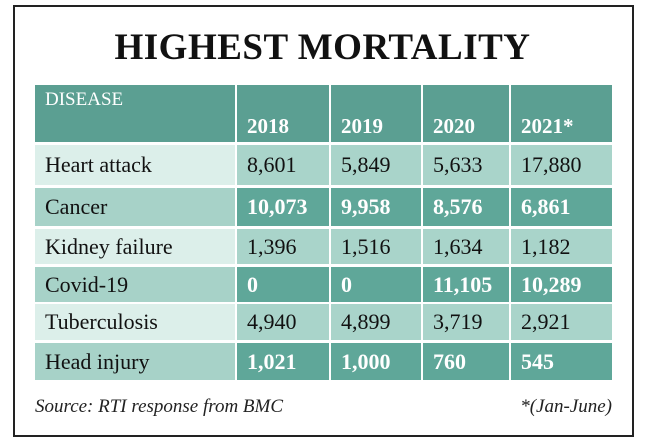 The image size is (645, 439). I want to click on disease-cell: Kidney failure, so click(135, 246).